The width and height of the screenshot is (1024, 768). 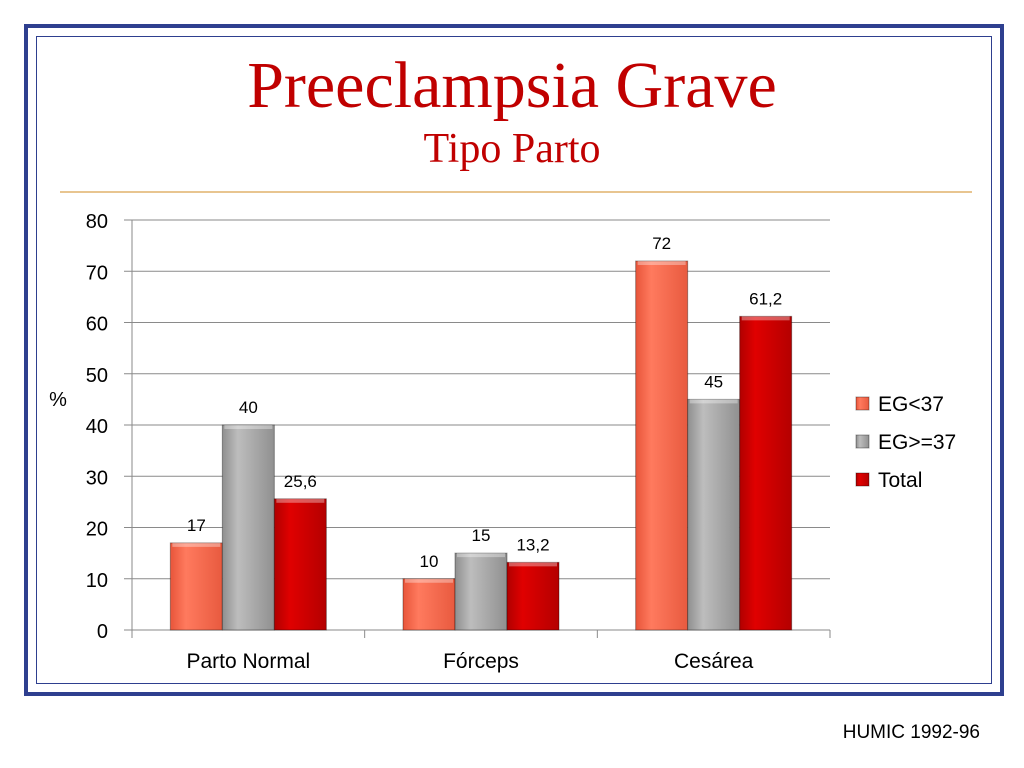 What do you see at coordinates (300, 481) in the screenshot?
I see `data-label: 25,6` at bounding box center [300, 481].